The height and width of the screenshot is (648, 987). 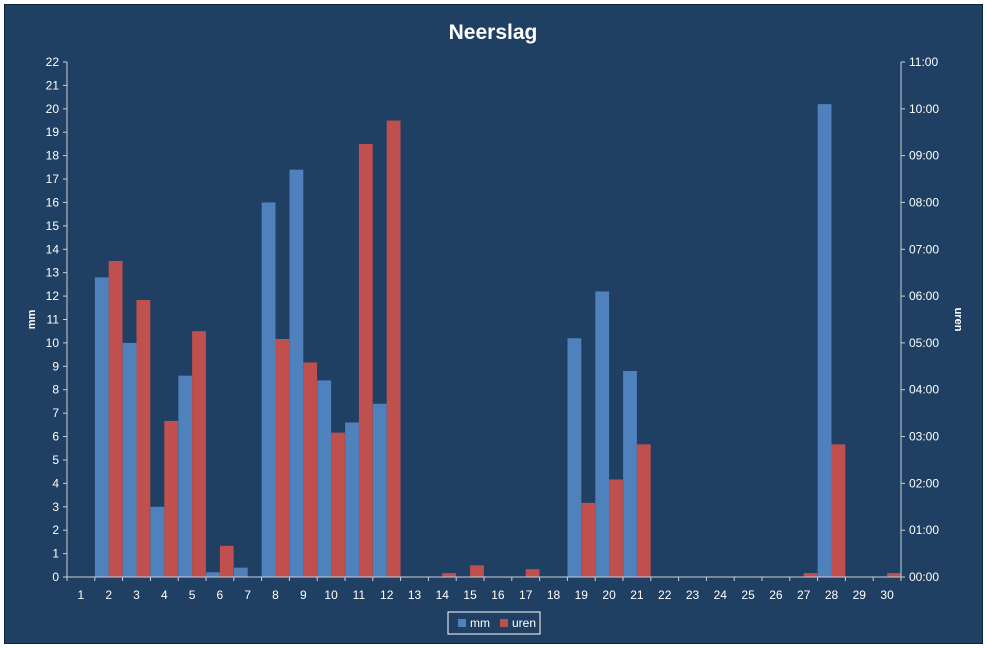 I want to click on x-tick-label: 18, so click(x=554, y=595).